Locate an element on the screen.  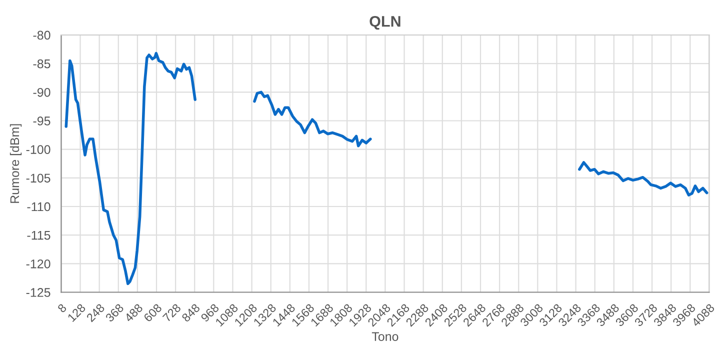
x-tick-label: 128 is located at coordinates (76, 312).